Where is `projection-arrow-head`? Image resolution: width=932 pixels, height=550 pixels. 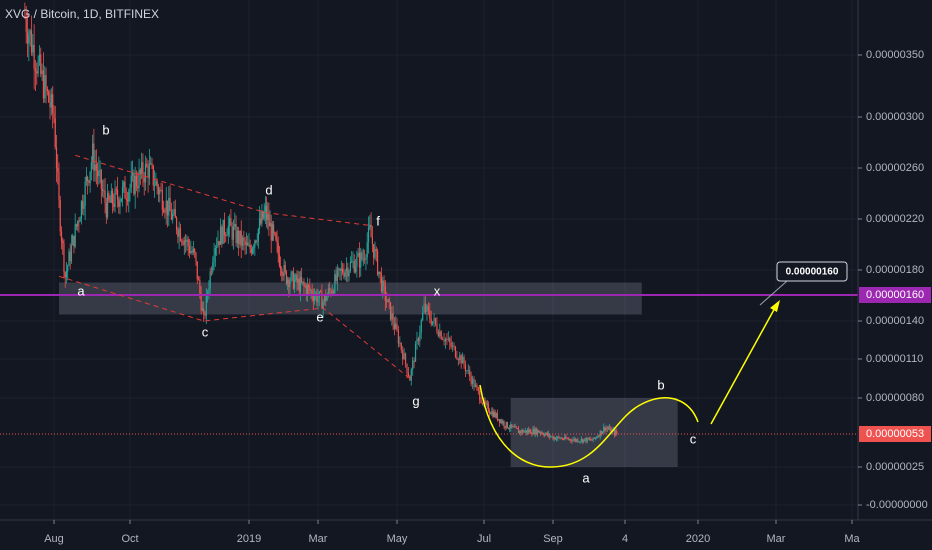 projection-arrow-head is located at coordinates (775, 306).